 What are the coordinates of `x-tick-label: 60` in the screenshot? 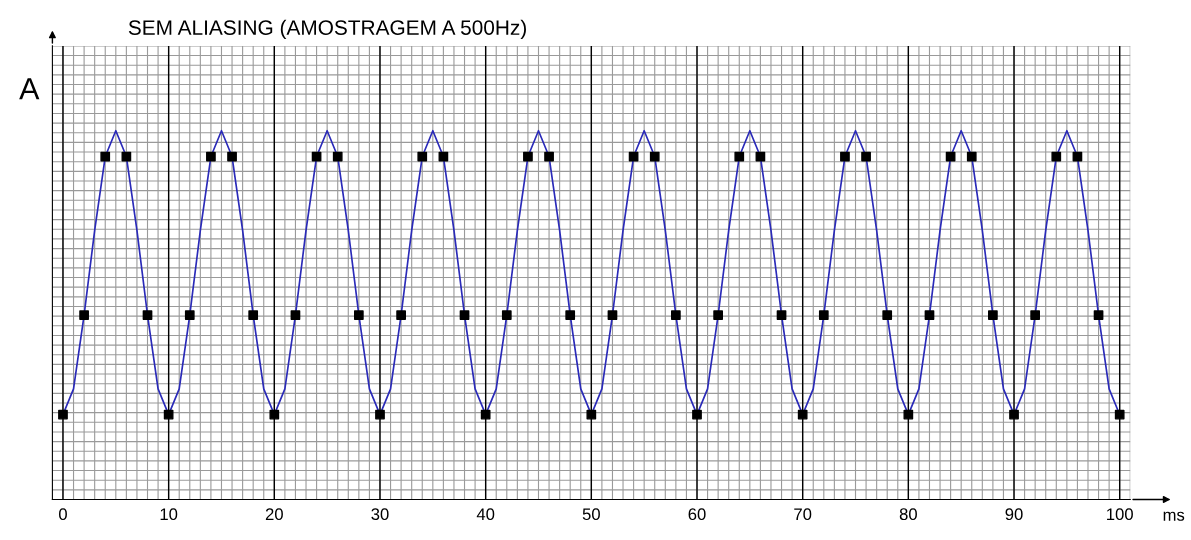 It's located at (697, 514).